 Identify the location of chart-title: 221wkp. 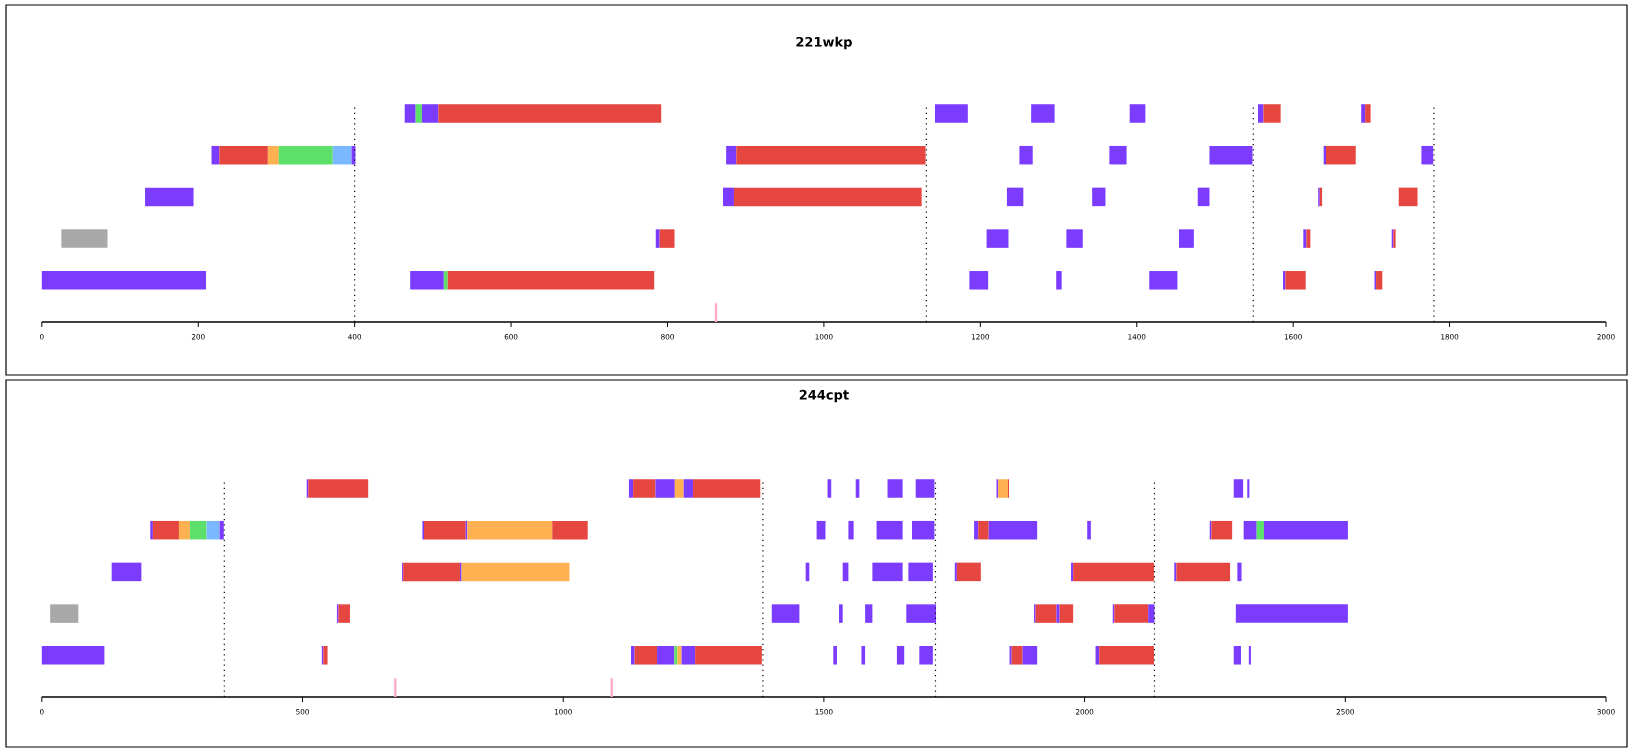
(824, 43).